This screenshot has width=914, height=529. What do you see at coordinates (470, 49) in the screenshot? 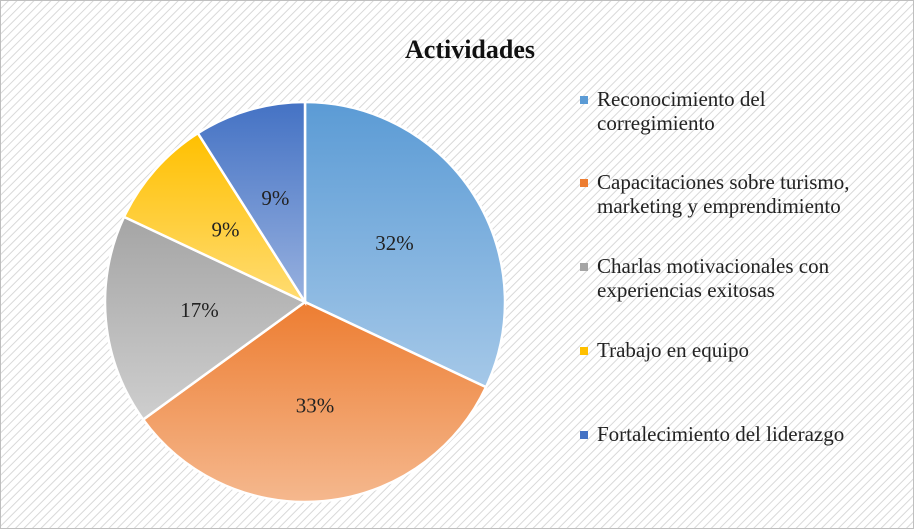
I see `chart-title: Actividades` at bounding box center [470, 49].